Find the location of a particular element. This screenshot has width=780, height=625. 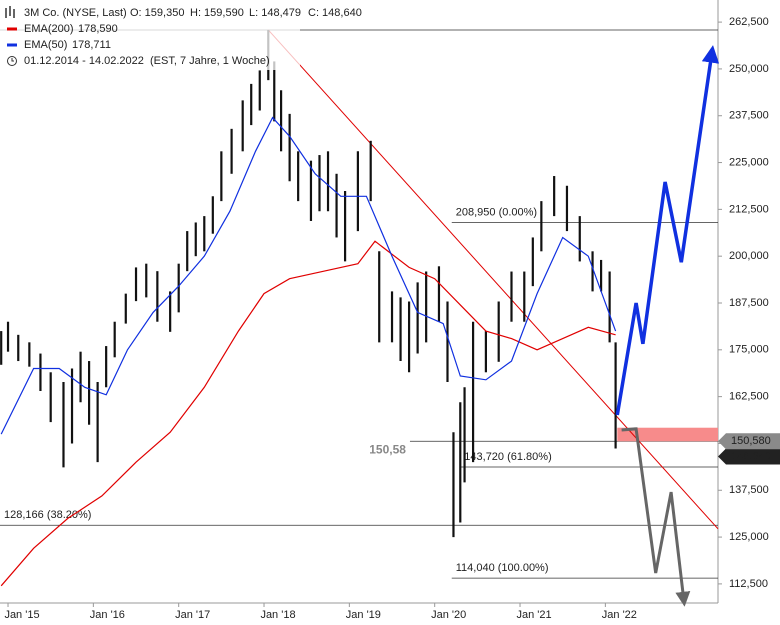

clock-hand is located at coordinates (12, 60).